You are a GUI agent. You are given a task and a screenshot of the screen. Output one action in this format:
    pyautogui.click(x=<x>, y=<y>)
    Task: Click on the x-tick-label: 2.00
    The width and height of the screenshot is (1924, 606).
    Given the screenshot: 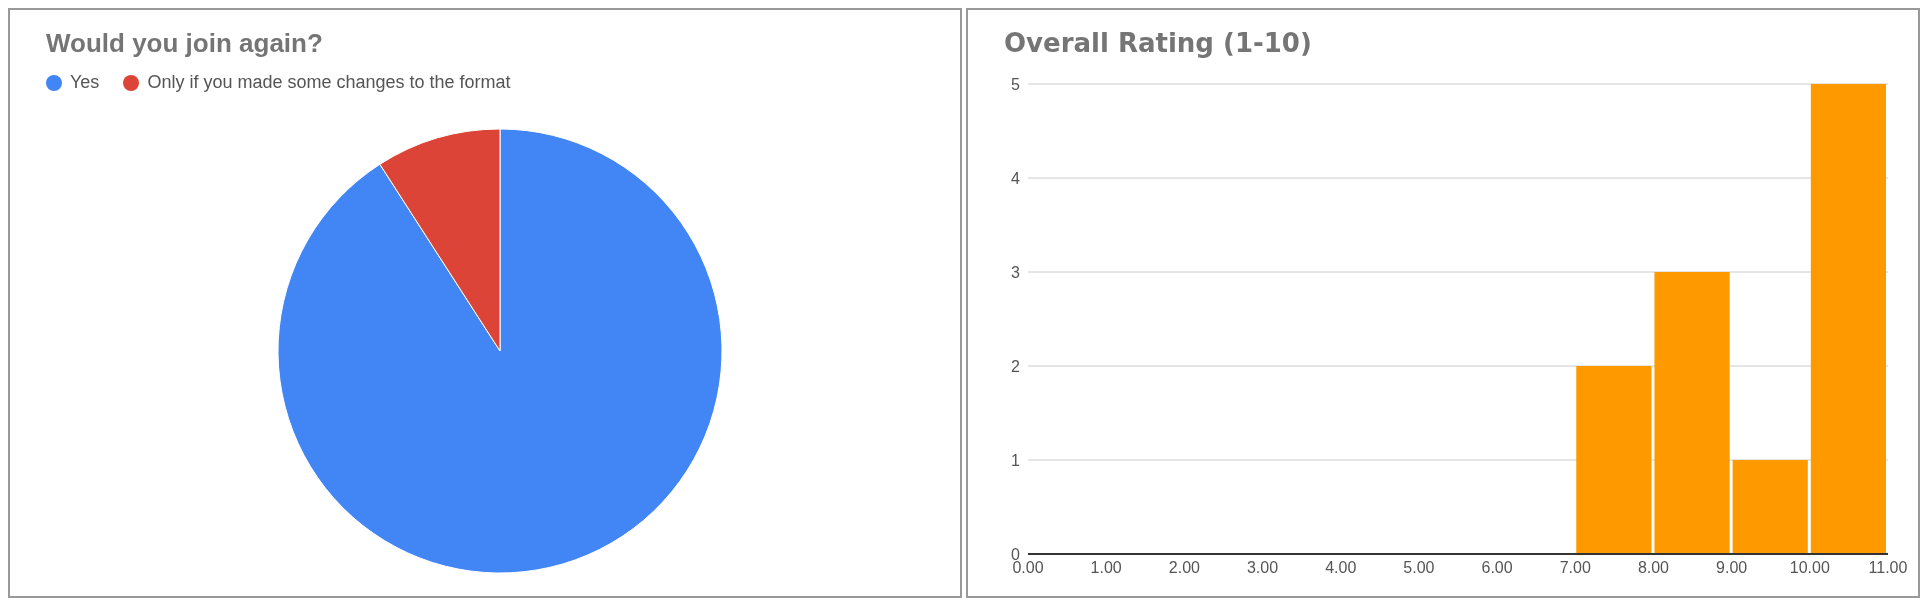 What is the action you would take?
    pyautogui.click(x=1184, y=568)
    